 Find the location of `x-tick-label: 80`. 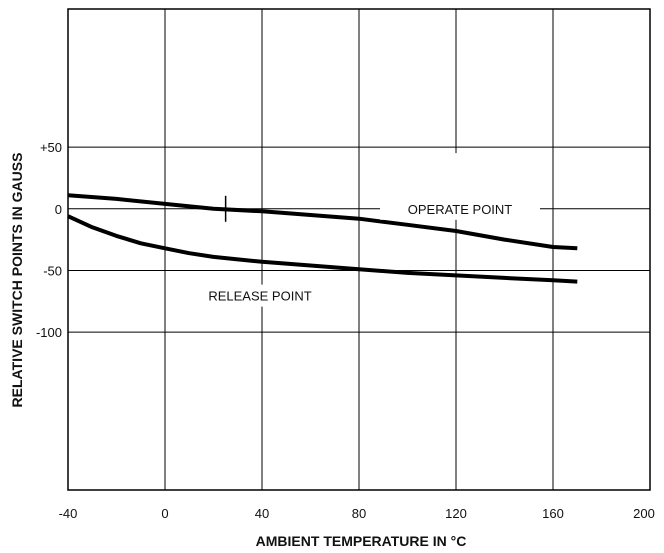

x-tick-label: 80 is located at coordinates (359, 513).